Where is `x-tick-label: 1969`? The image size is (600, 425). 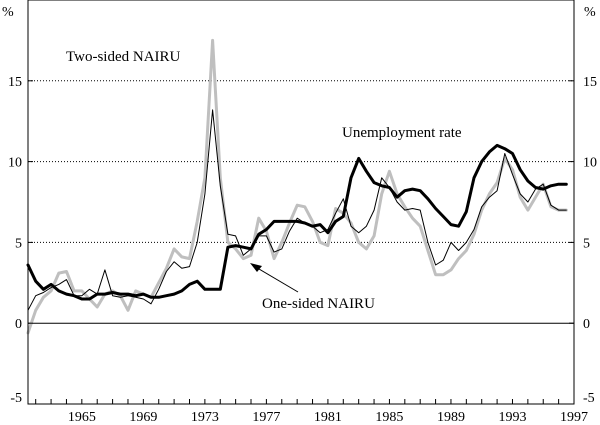 x-tick-label: 1969 is located at coordinates (143, 417).